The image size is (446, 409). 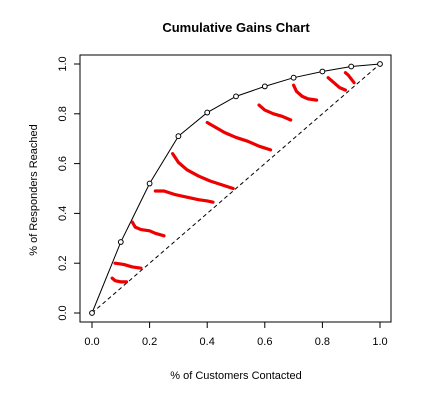 What do you see at coordinates (63, 63) in the screenshot?
I see `y-tick-label: 1.0` at bounding box center [63, 63].